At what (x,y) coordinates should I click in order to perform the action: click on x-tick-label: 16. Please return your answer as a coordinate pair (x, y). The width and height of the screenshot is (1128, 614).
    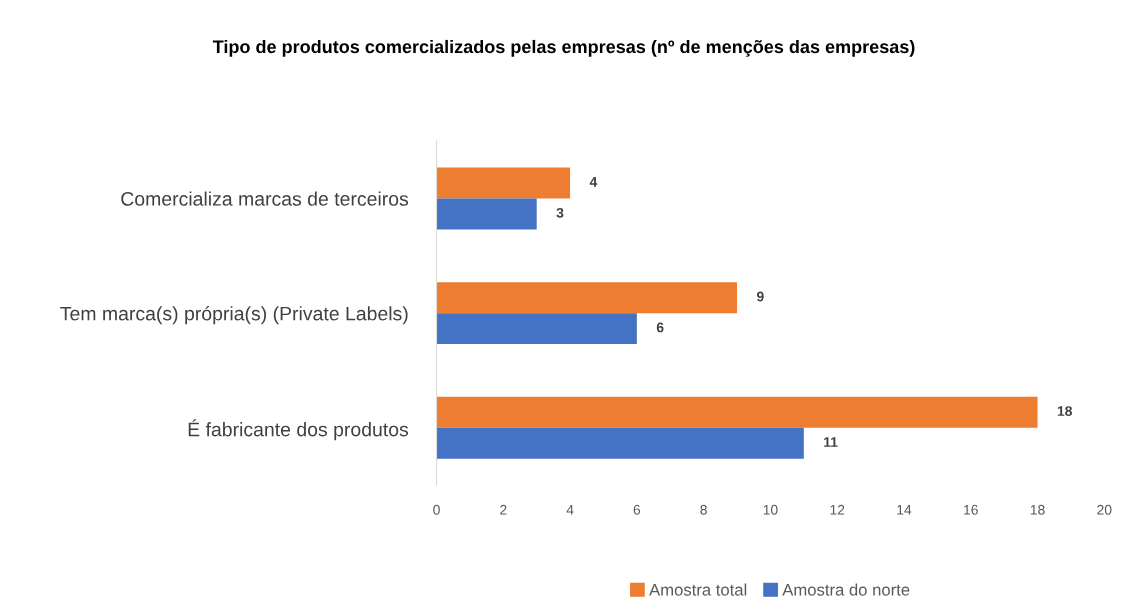
    Looking at the image, I should click on (971, 509).